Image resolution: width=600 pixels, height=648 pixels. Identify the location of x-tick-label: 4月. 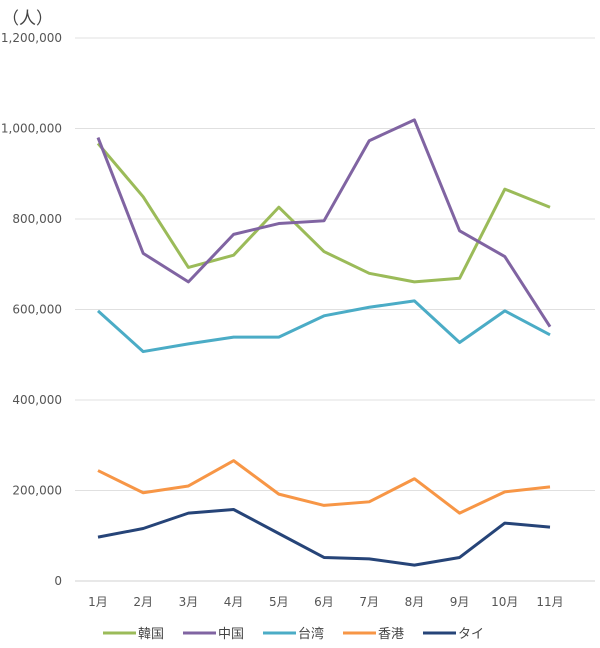
(234, 602).